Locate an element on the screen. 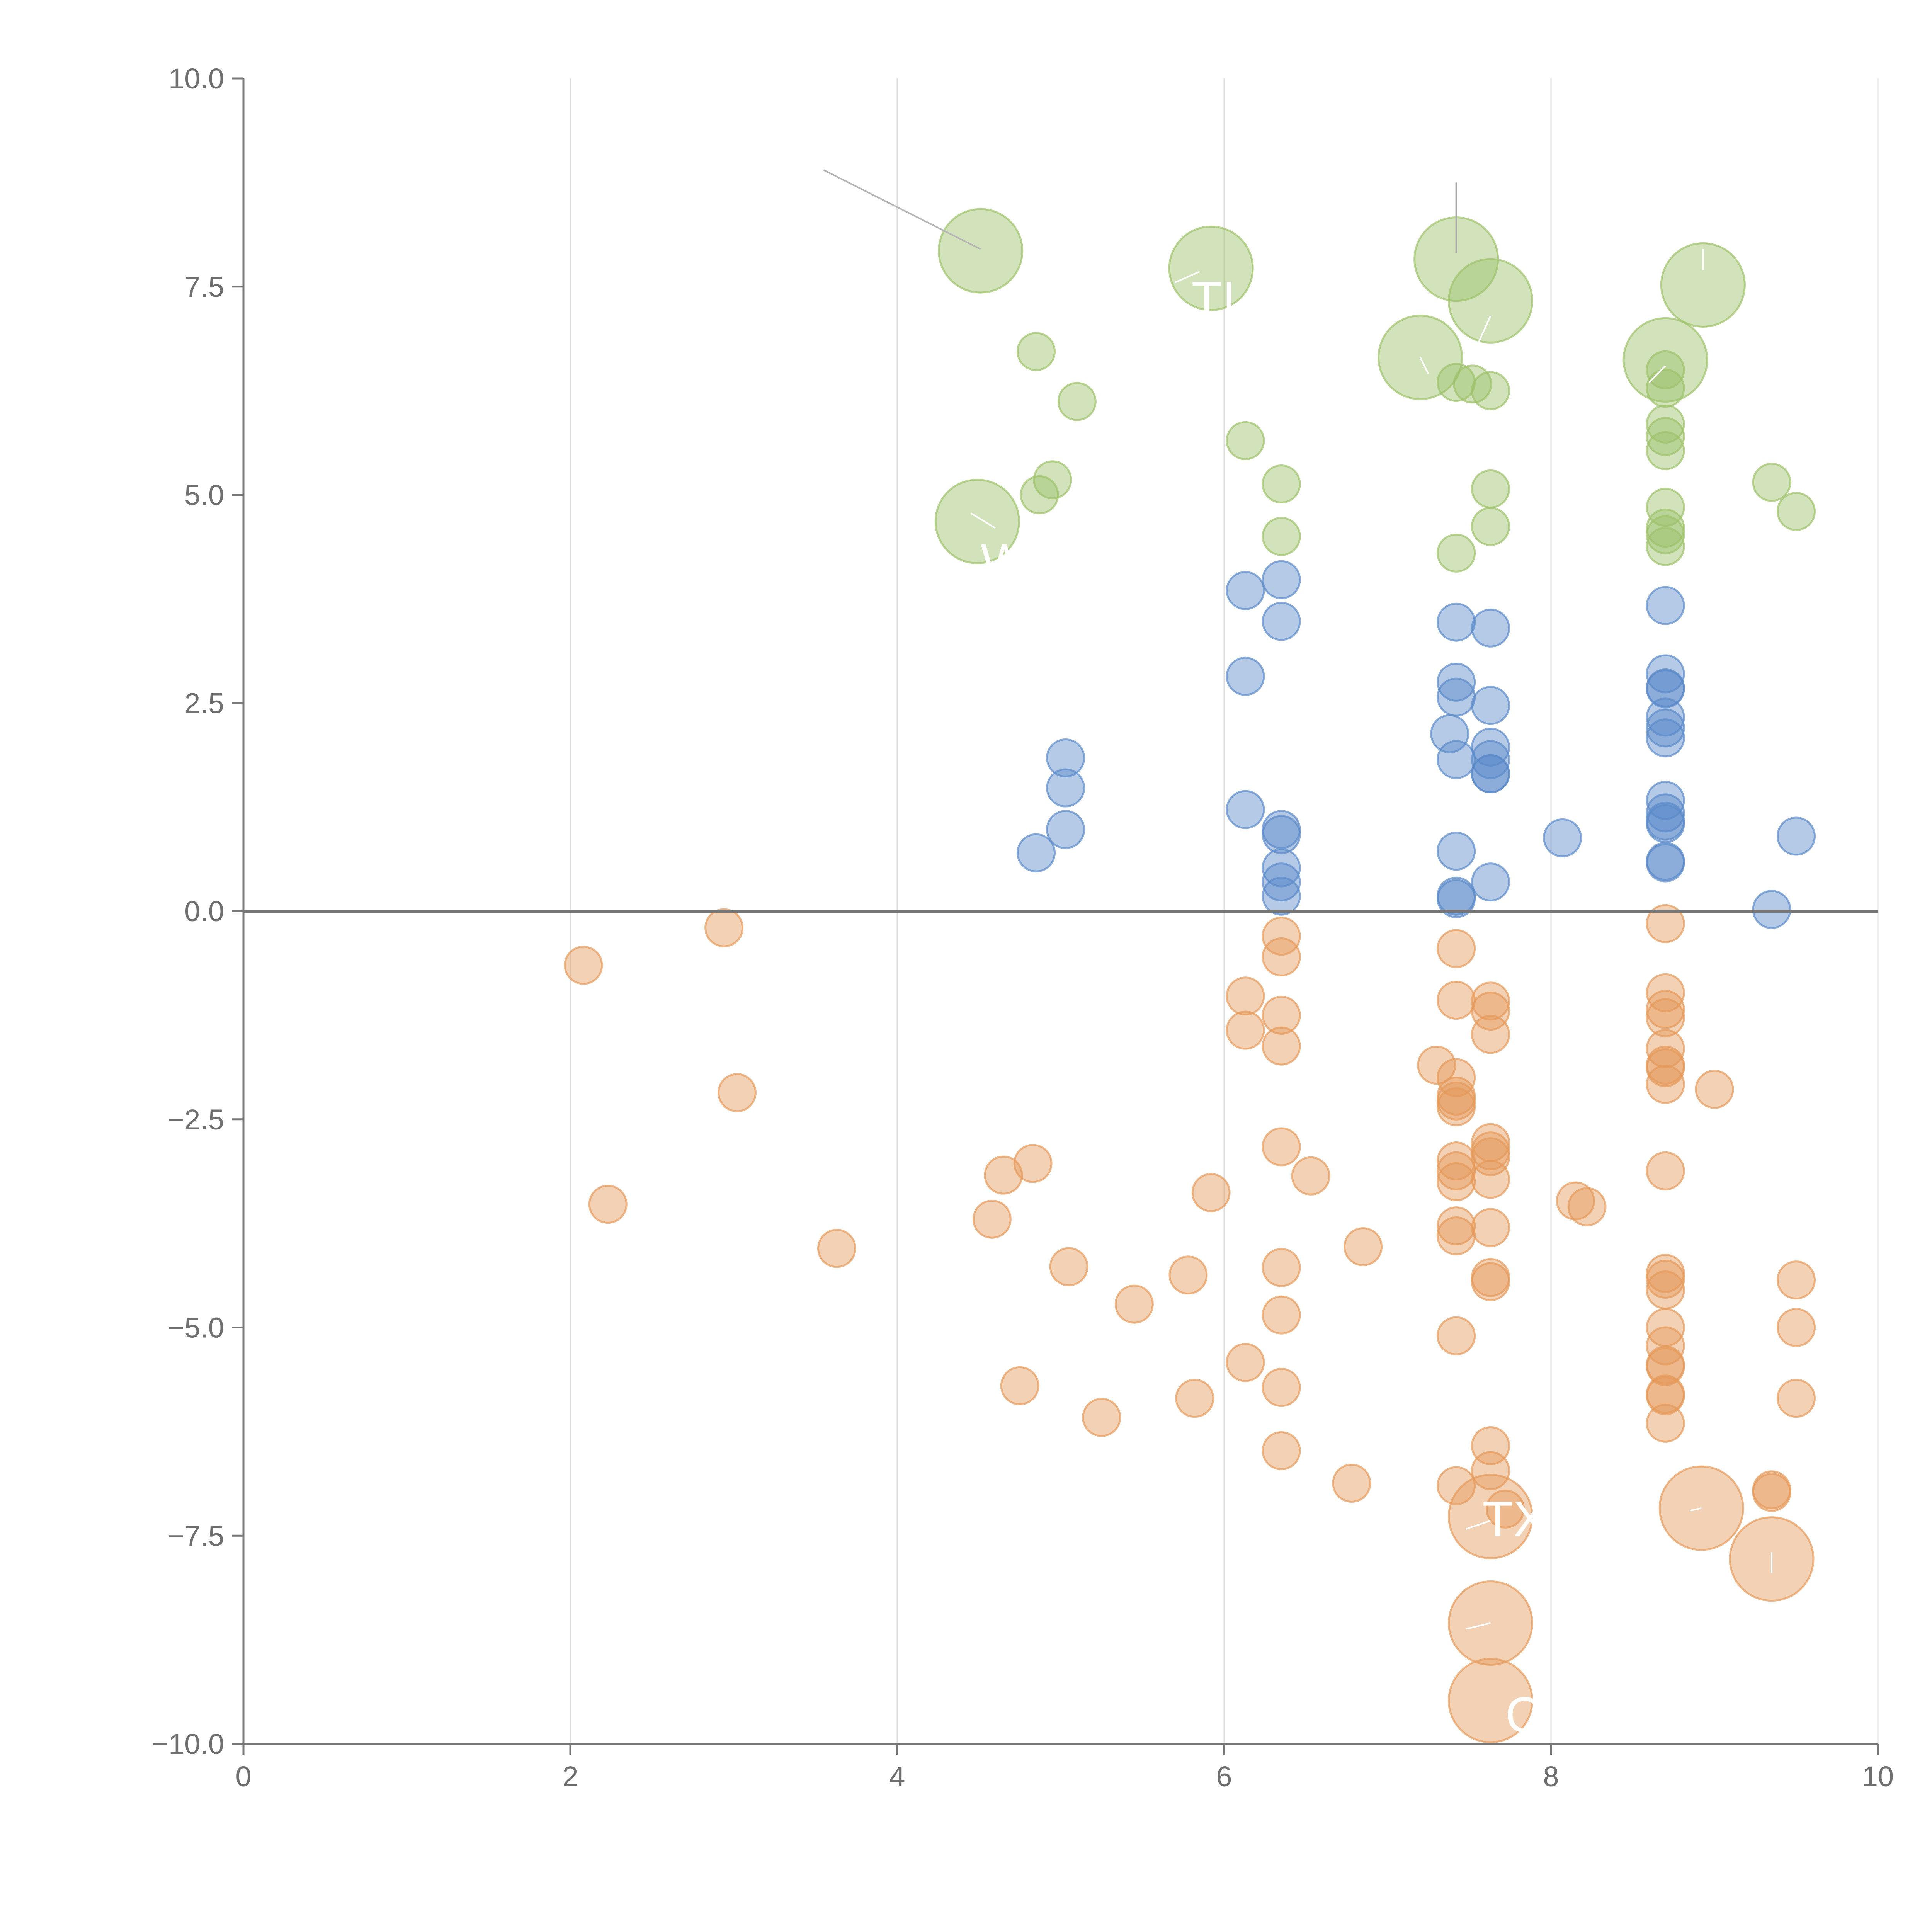 The height and width of the screenshot is (1932, 1932). annotation-label: TI is located at coordinates (1213, 299).